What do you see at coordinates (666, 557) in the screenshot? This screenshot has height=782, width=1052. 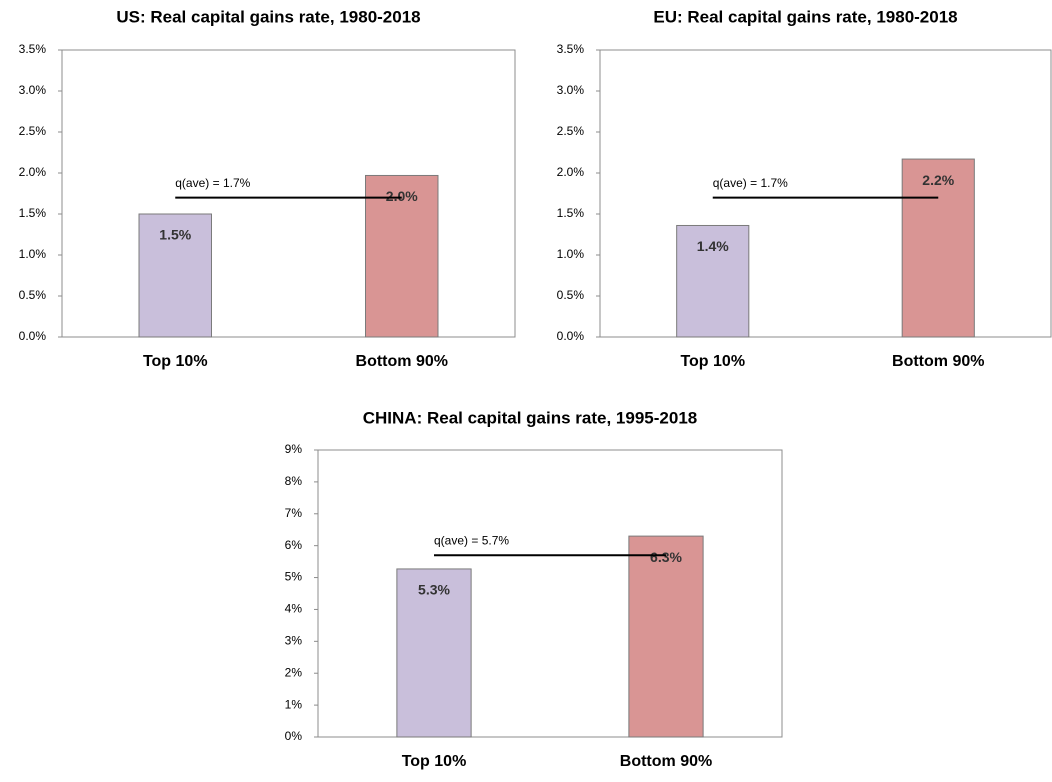 I see `value-label: 6.3%` at bounding box center [666, 557].